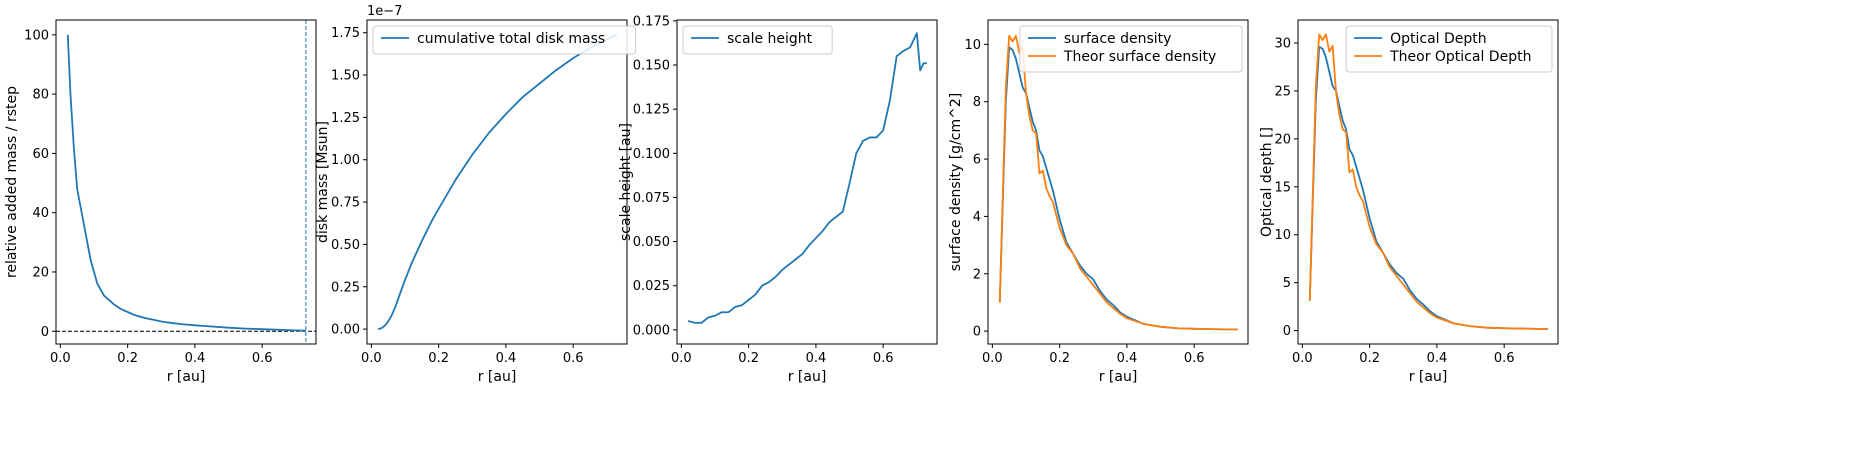 The width and height of the screenshot is (1858, 463). Describe the element at coordinates (977, 102) in the screenshot. I see `y-tick-label: 8` at that location.